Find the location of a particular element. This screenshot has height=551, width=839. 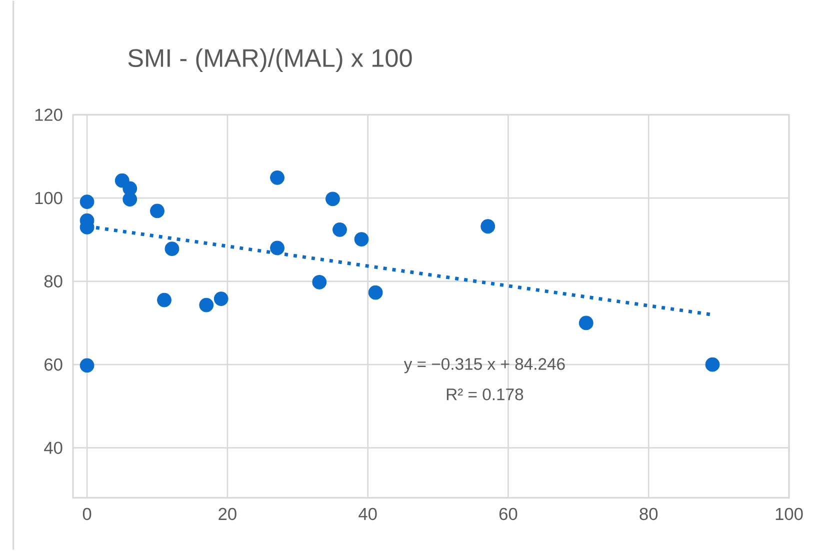

x-tick-label: 100 is located at coordinates (789, 514).